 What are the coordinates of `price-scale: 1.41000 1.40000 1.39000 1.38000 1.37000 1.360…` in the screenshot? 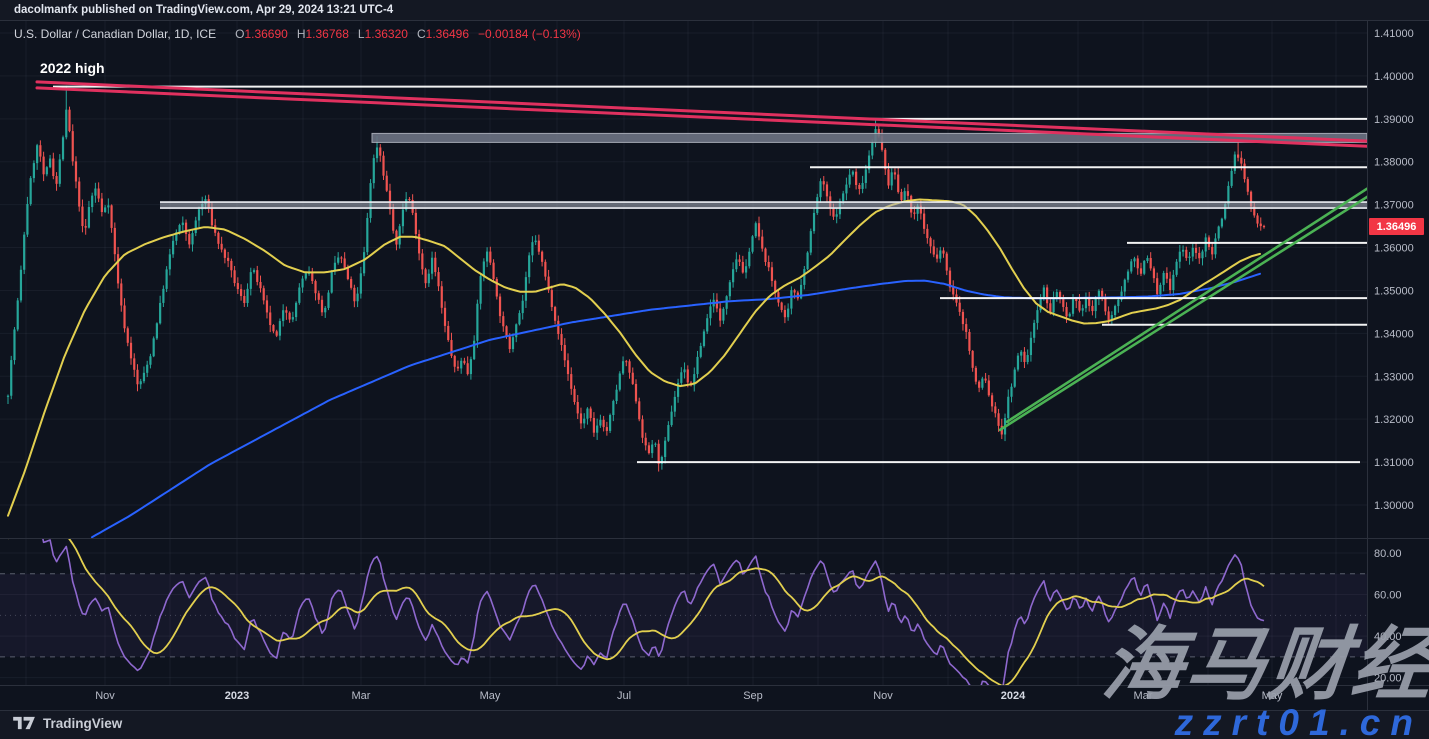 It's located at (1394, 270).